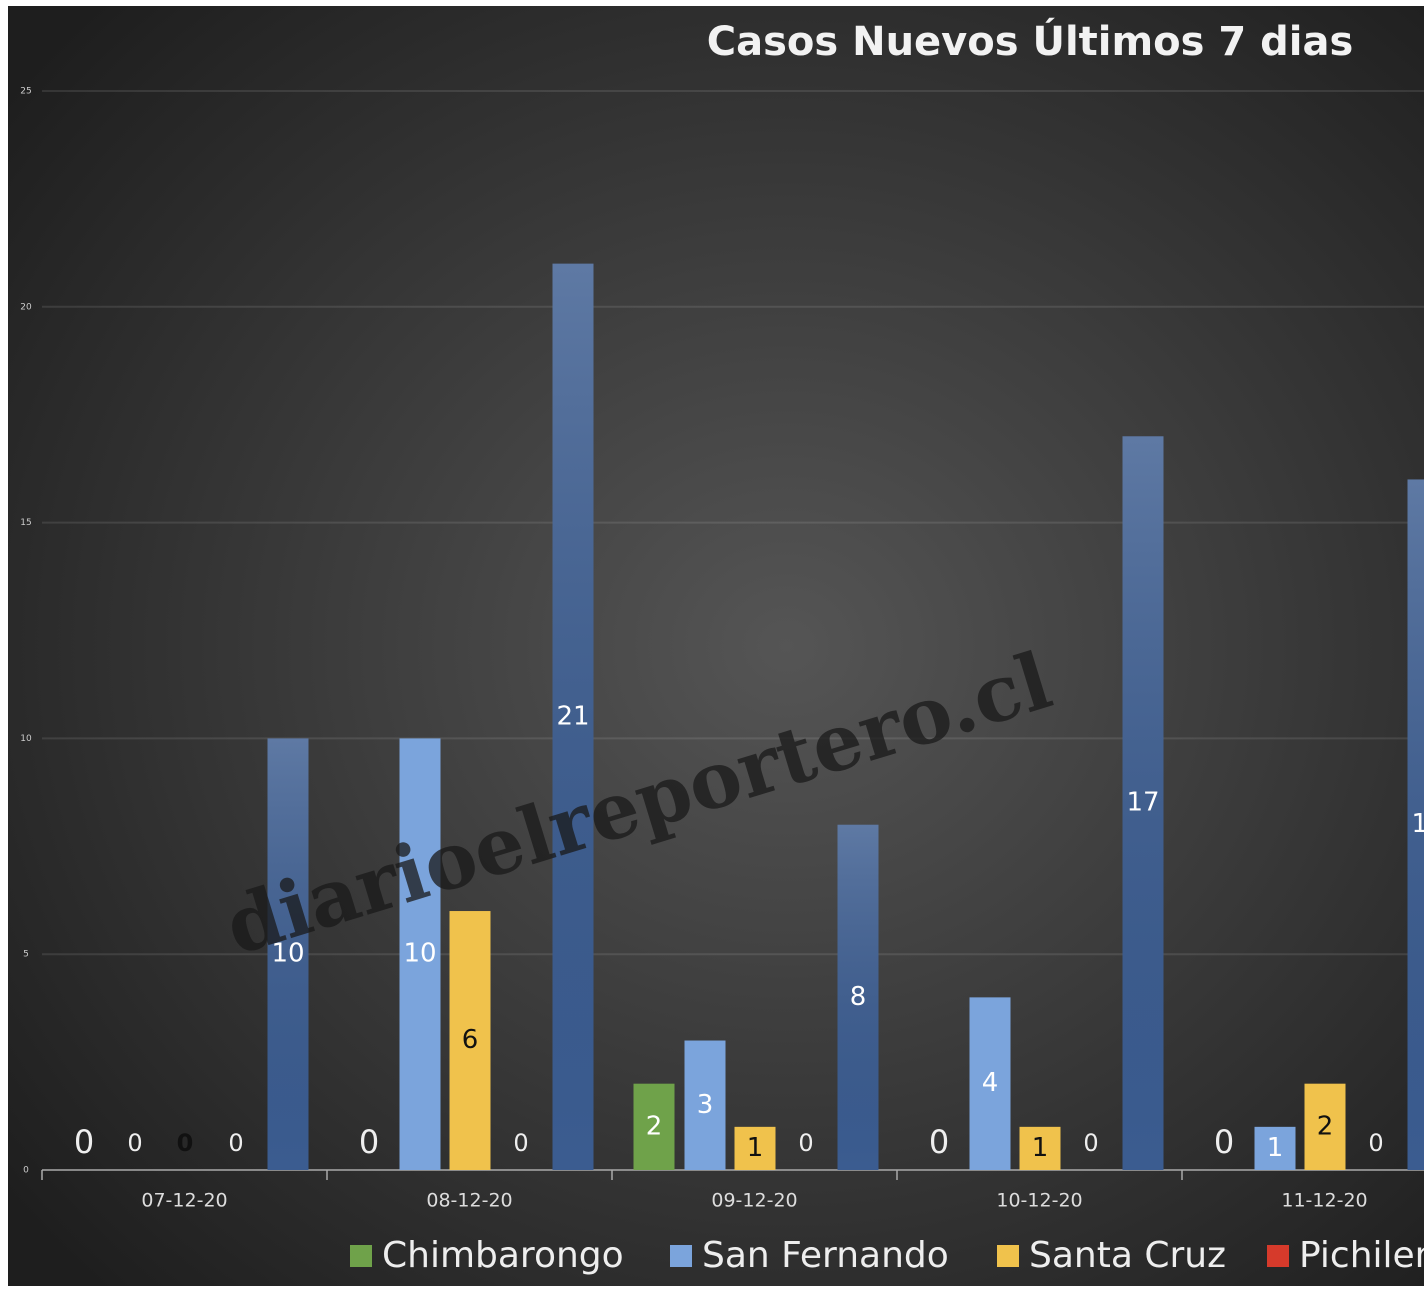 The width and height of the screenshot is (1424, 1291). What do you see at coordinates (26, 739) in the screenshot?
I see `y-tick-label: 10` at bounding box center [26, 739].